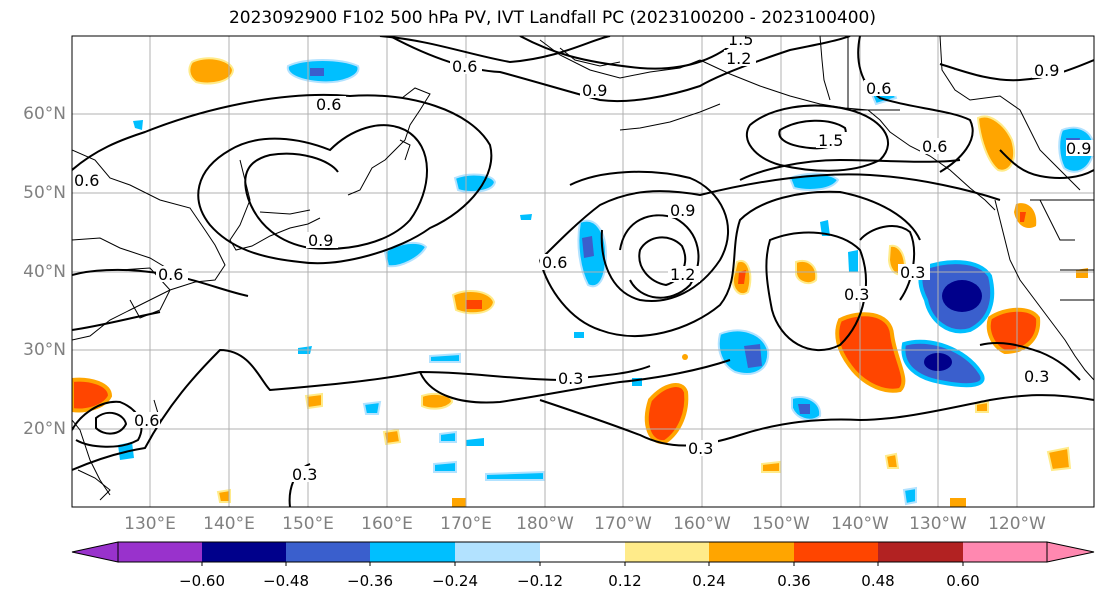 The width and height of the screenshot is (1105, 601). Describe the element at coordinates (202, 581) in the screenshot. I see `colorbar-tick-label: −0.60` at that location.